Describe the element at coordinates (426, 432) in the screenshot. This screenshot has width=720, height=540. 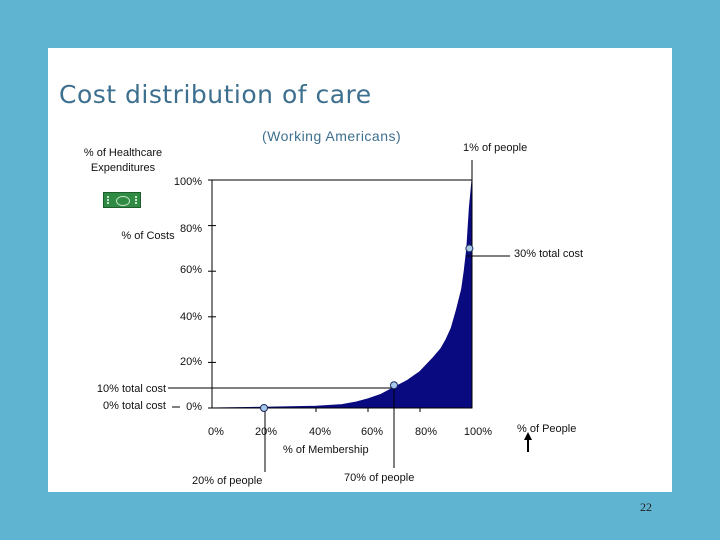
I see `x-tick-label-4: 80%` at that location.